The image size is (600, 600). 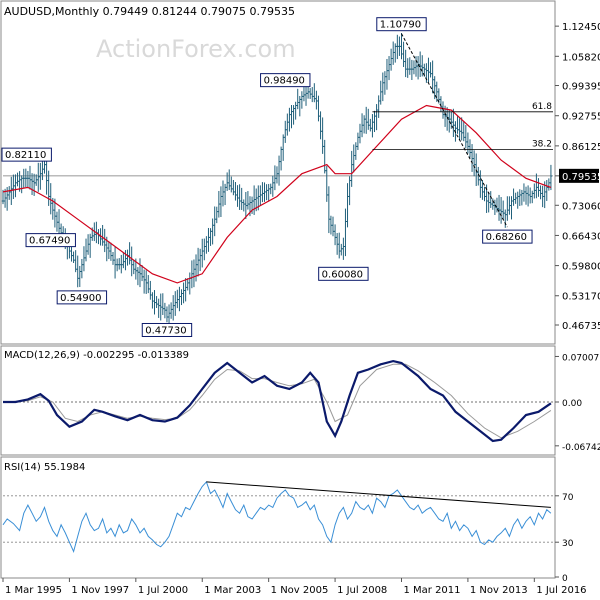 I want to click on current-price-box, so click(x=579, y=175).